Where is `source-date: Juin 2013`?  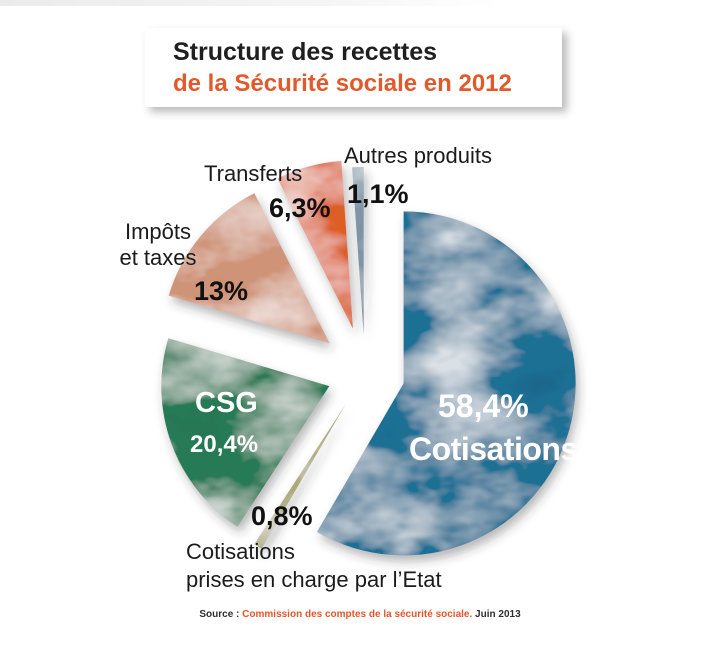 source-date: Juin 2013 is located at coordinates (496, 614).